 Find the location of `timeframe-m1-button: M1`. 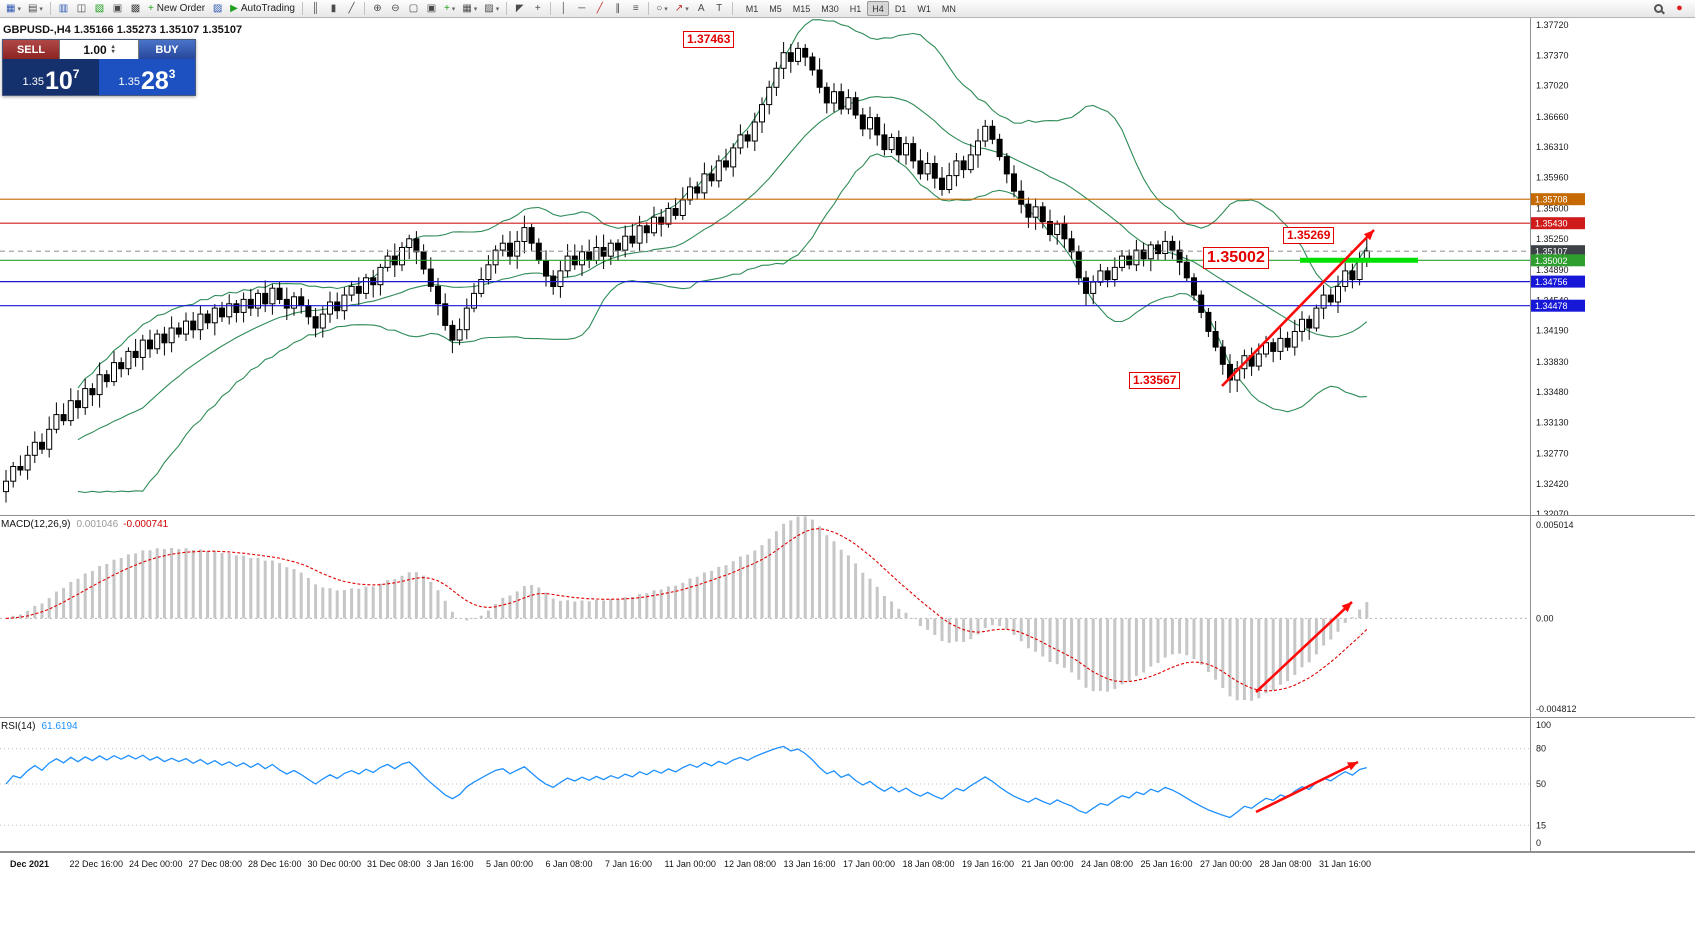

timeframe-m1-button: M1 is located at coordinates (752, 8).